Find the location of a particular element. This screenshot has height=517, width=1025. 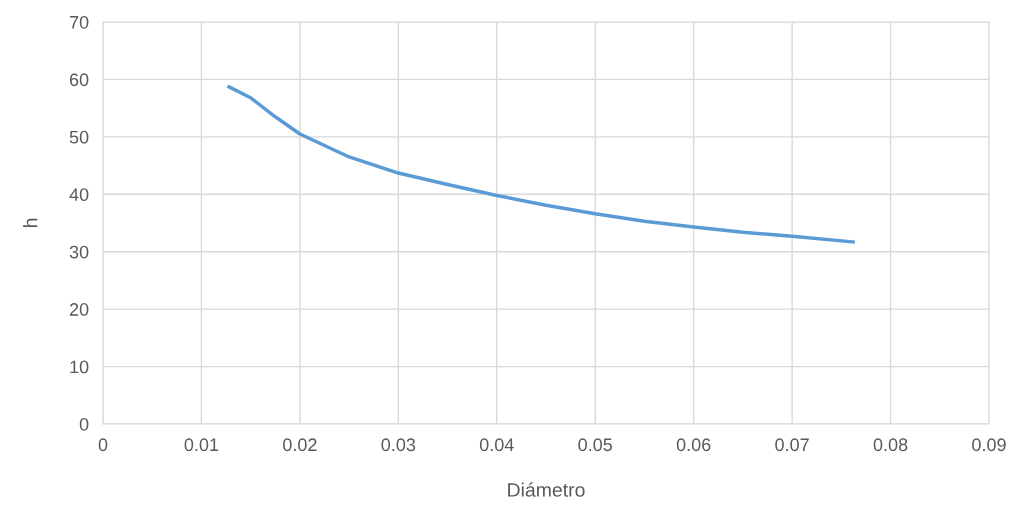

y-tick-label: 30 is located at coordinates (79, 252).